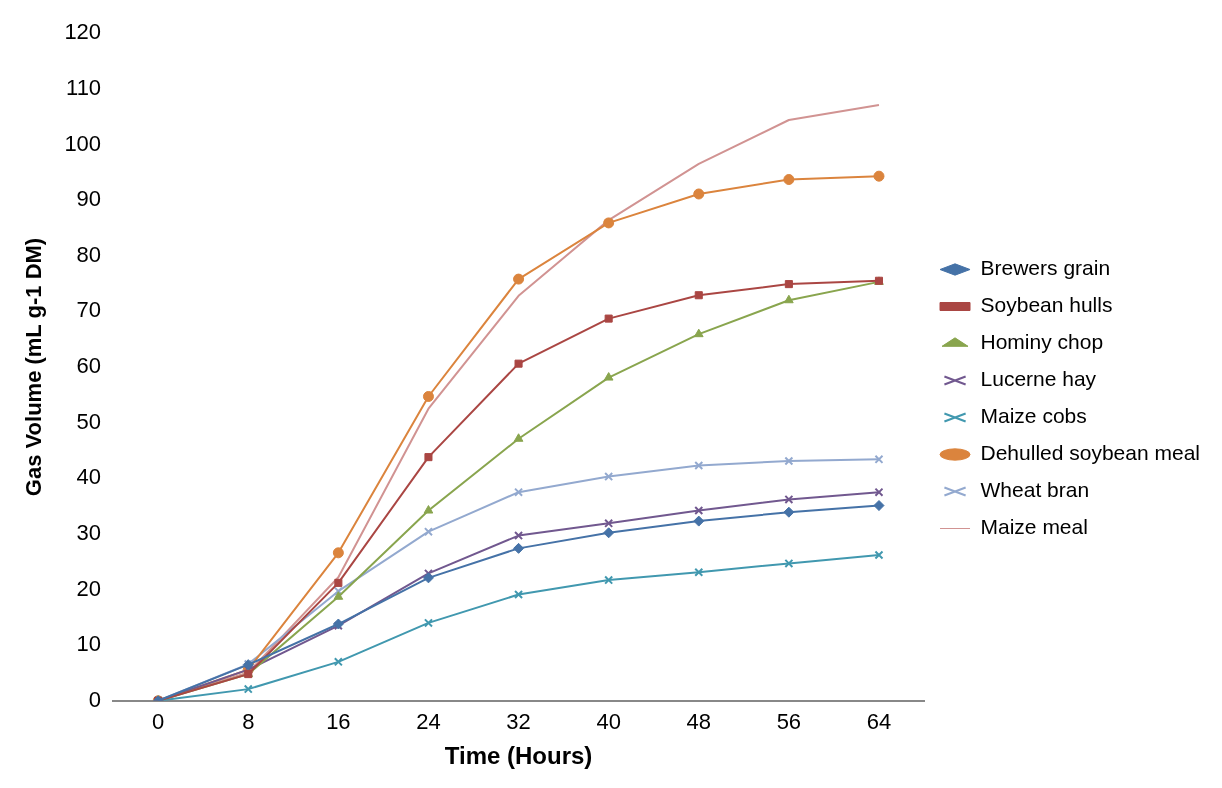 This screenshot has height=788, width=1222. I want to click on legend-label: Soybean hulls, so click(1046, 305).